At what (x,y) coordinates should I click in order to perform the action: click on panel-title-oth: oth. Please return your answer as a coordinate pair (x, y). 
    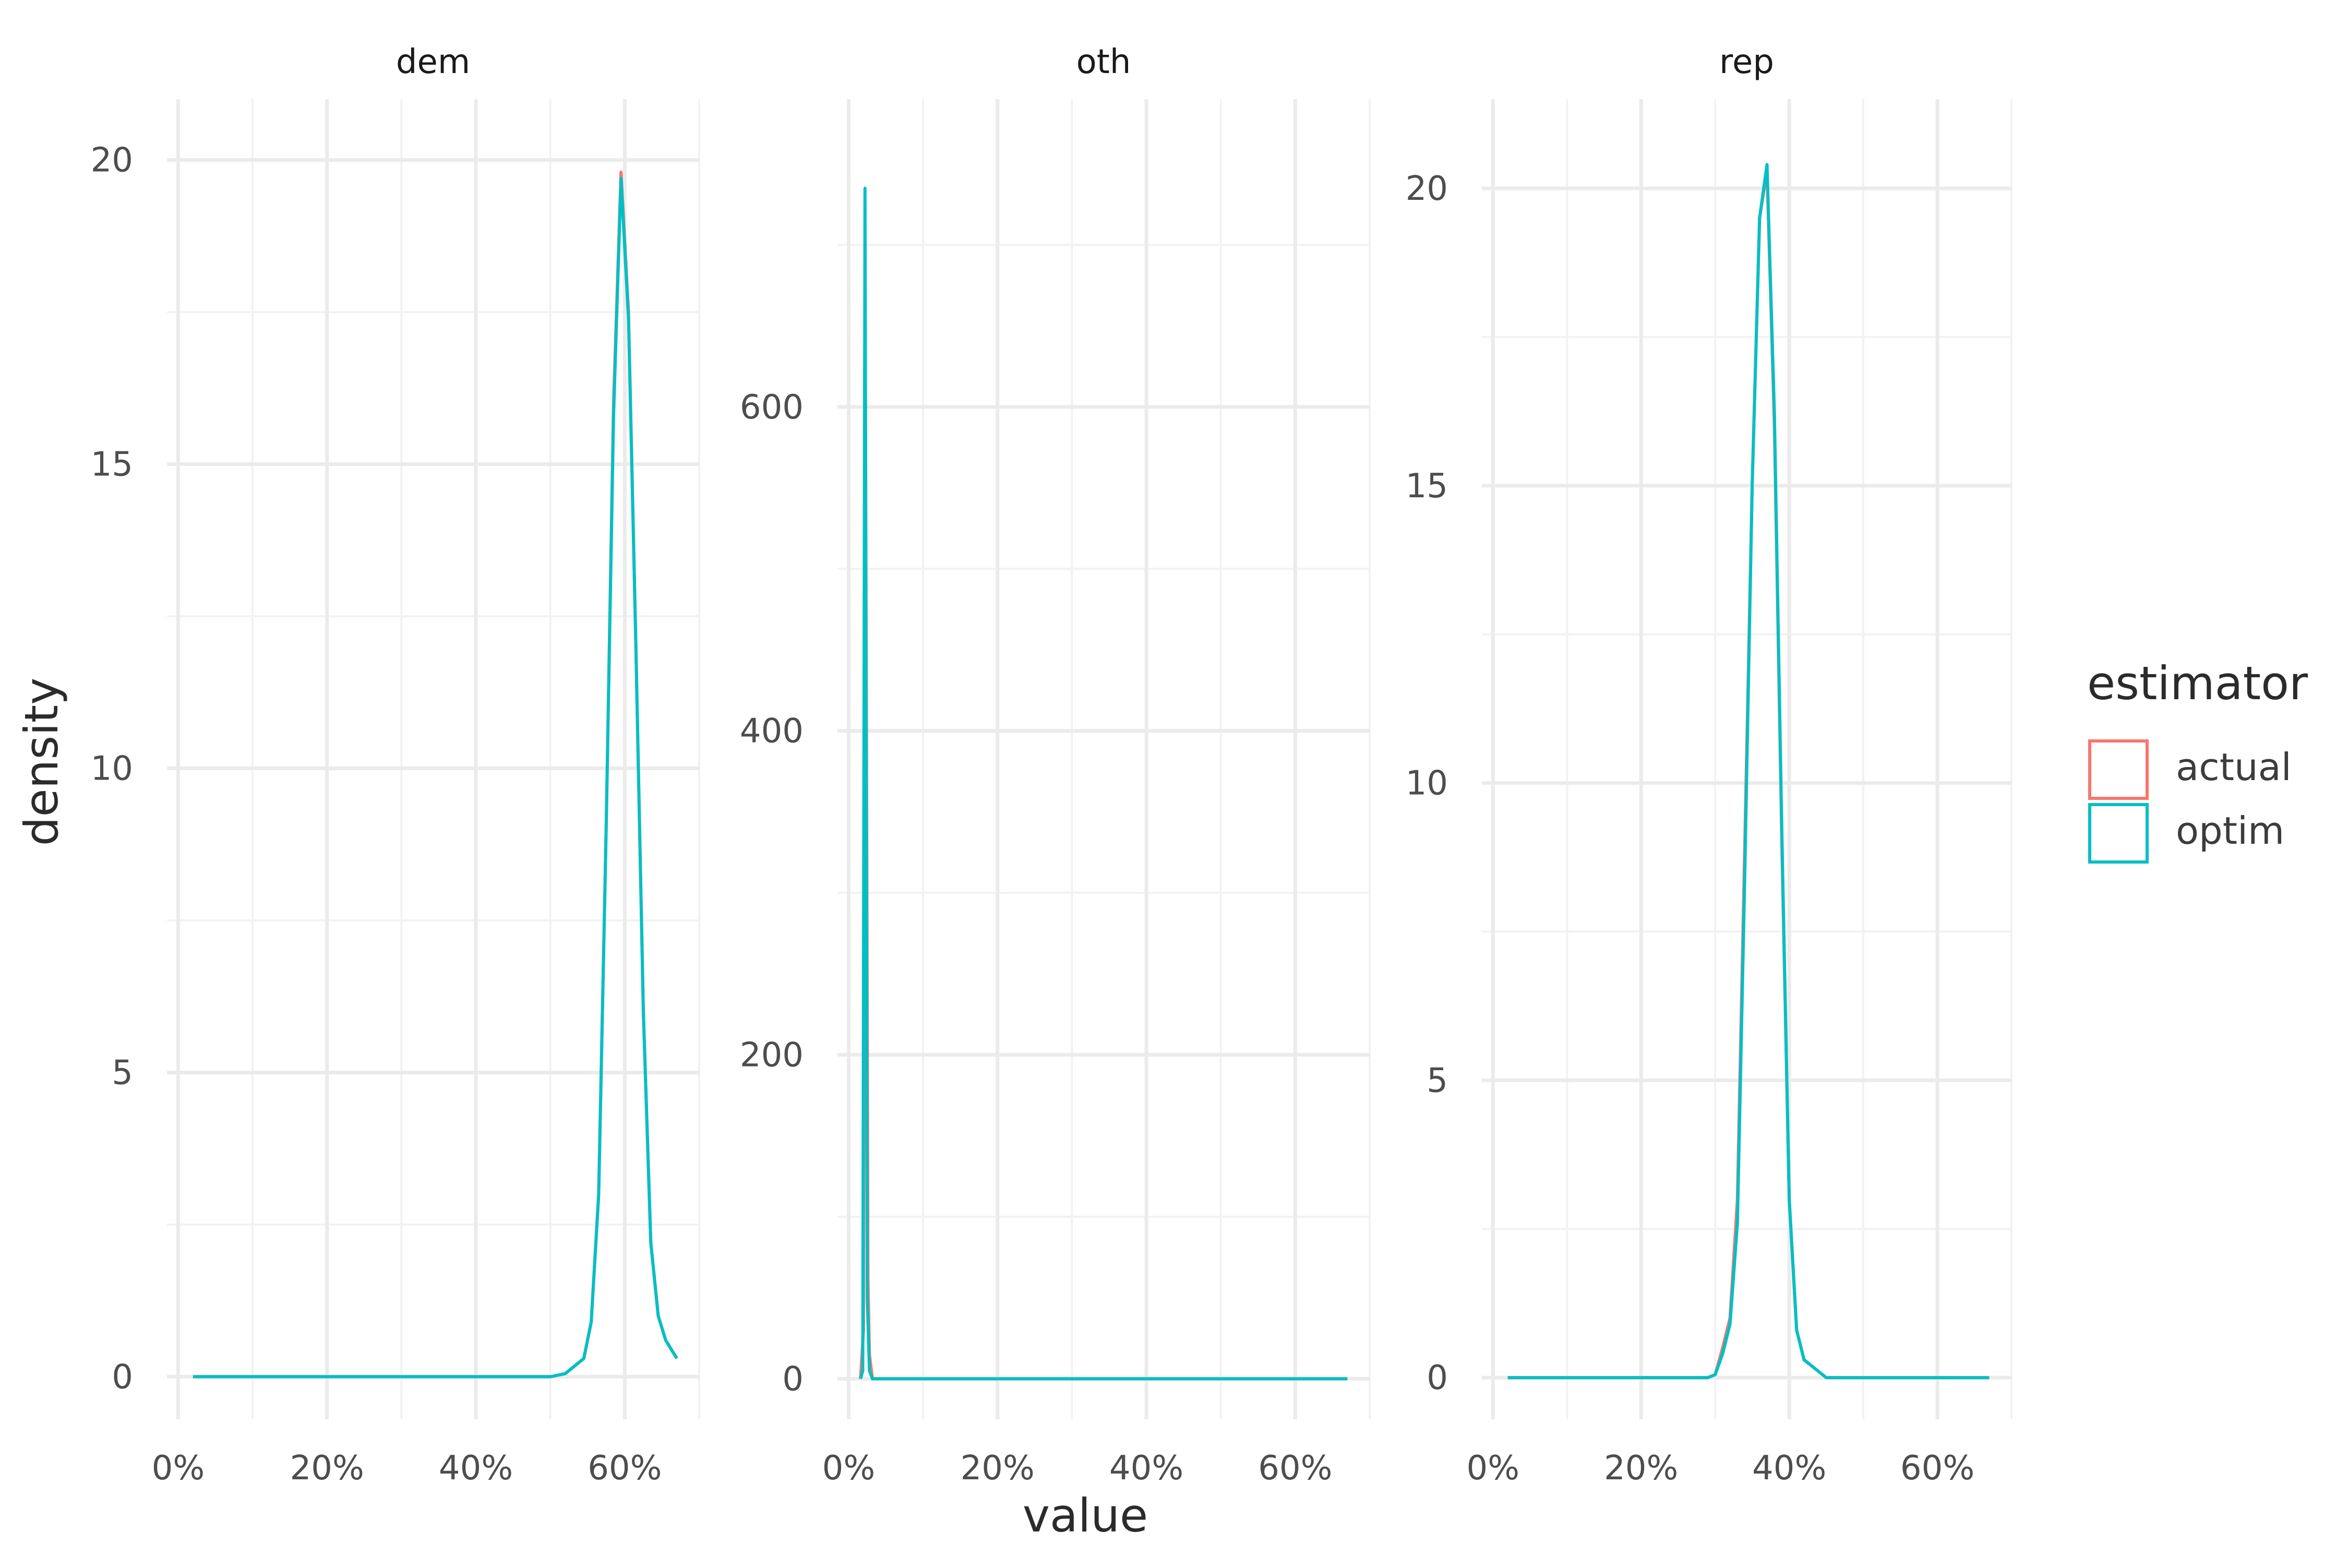
    Looking at the image, I should click on (1103, 62).